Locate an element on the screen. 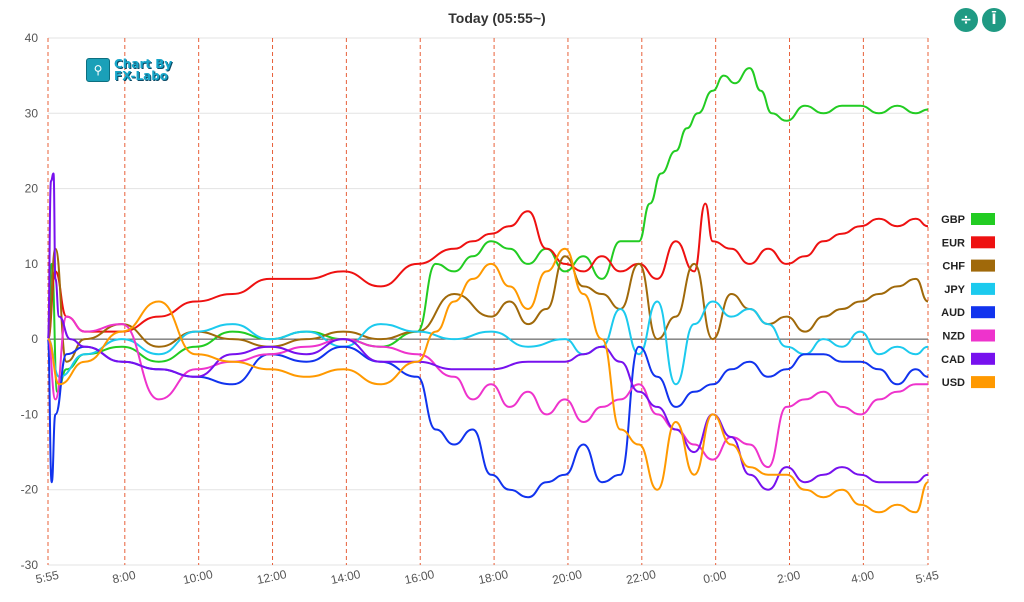 The image size is (1024, 602). legend-label: EUR is located at coordinates (953, 243).